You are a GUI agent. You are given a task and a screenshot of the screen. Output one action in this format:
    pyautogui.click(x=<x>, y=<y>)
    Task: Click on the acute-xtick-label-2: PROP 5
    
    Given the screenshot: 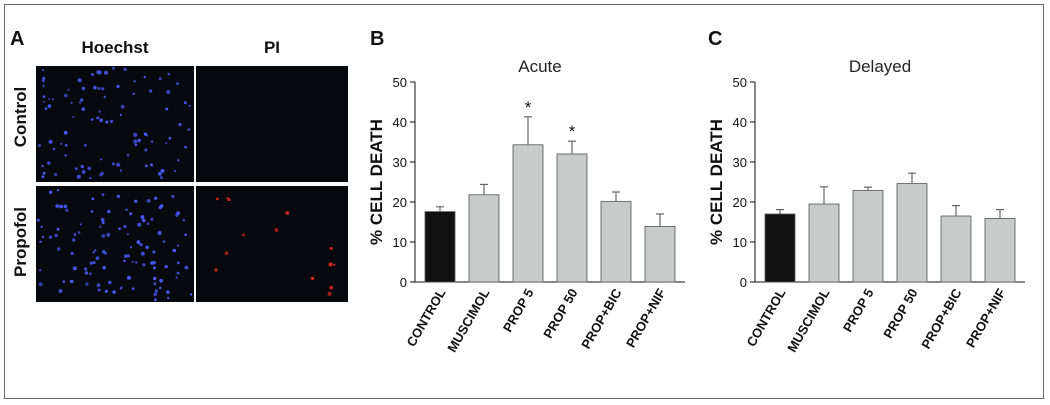 What is the action you would take?
    pyautogui.click(x=518, y=310)
    